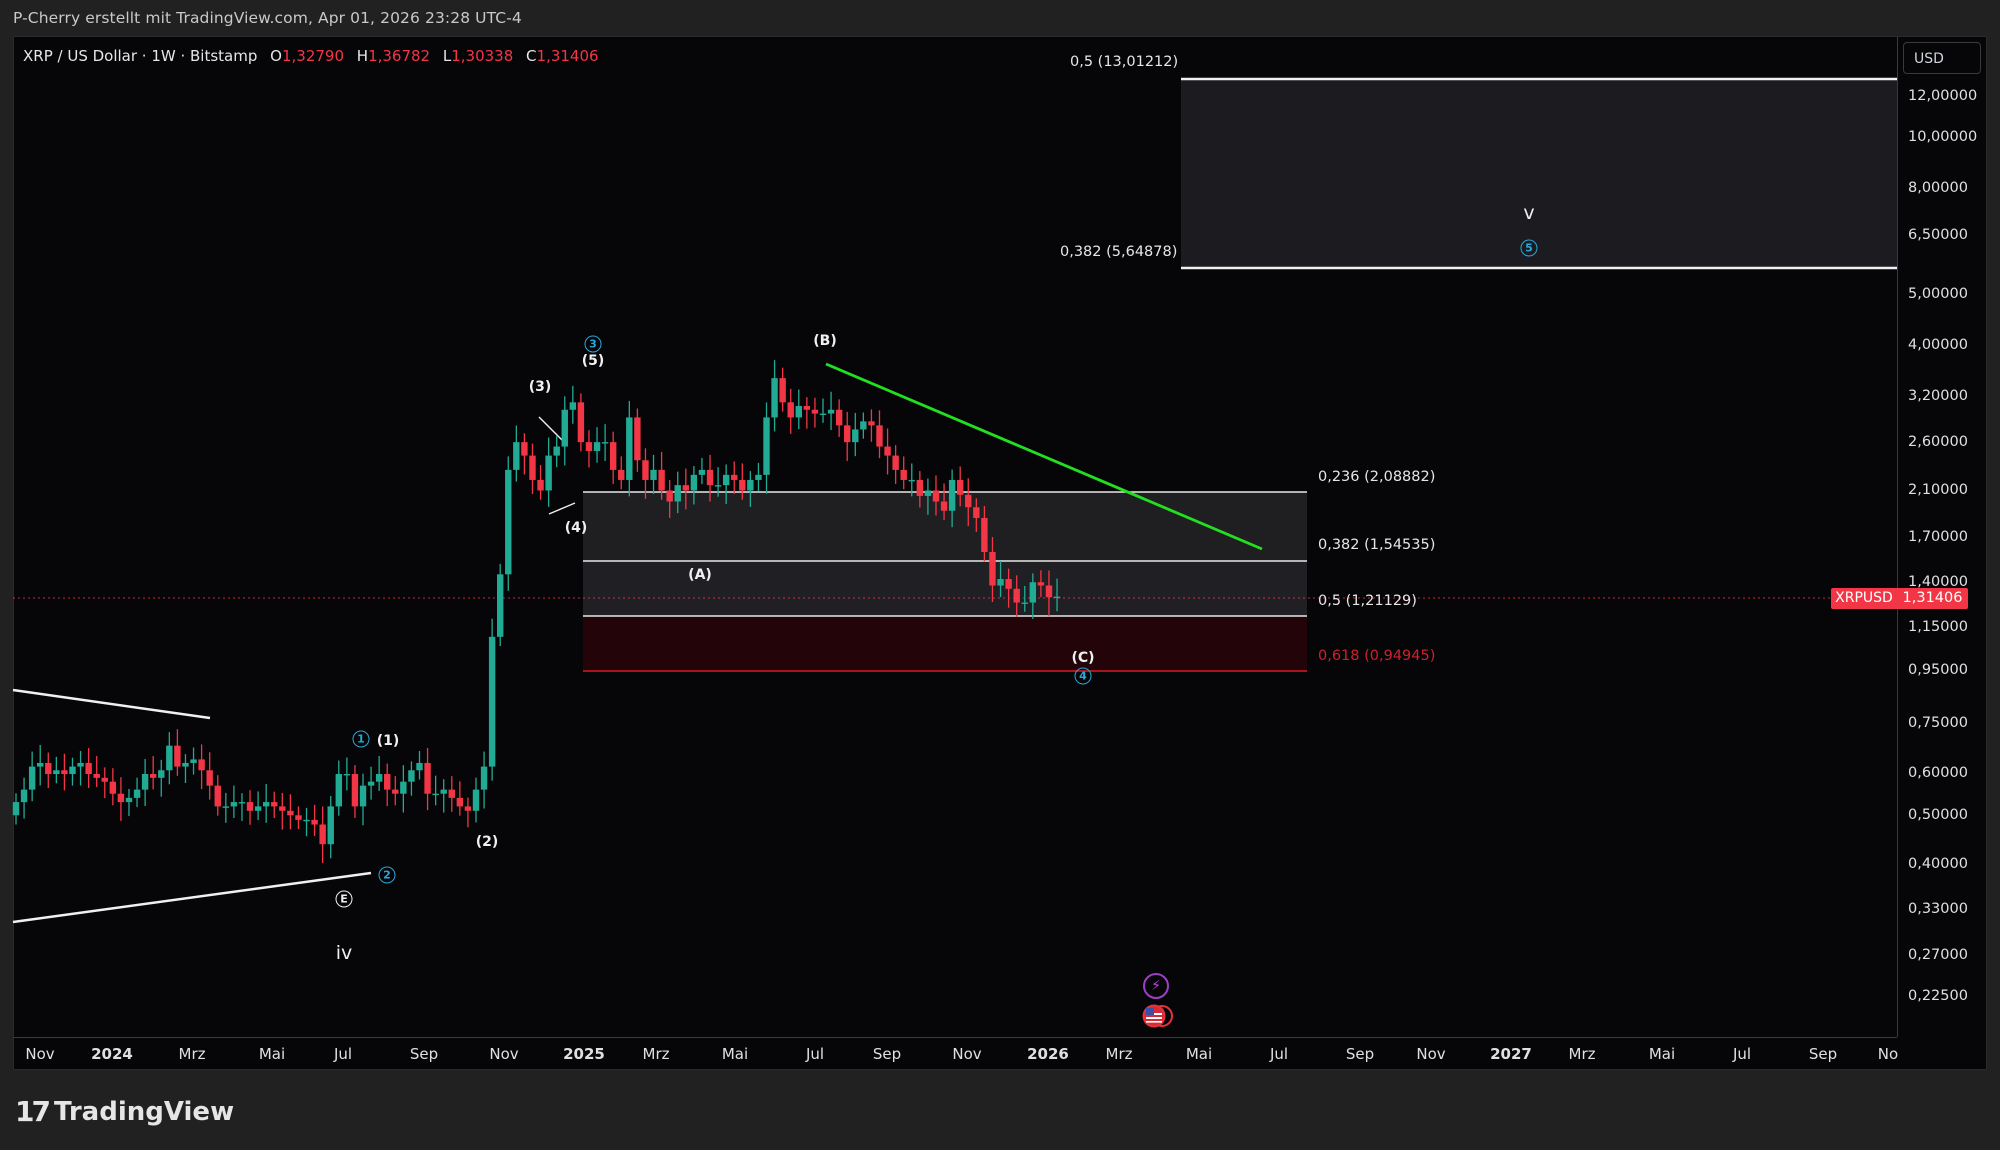  I want to click on price-axis, so click(1942, 537).